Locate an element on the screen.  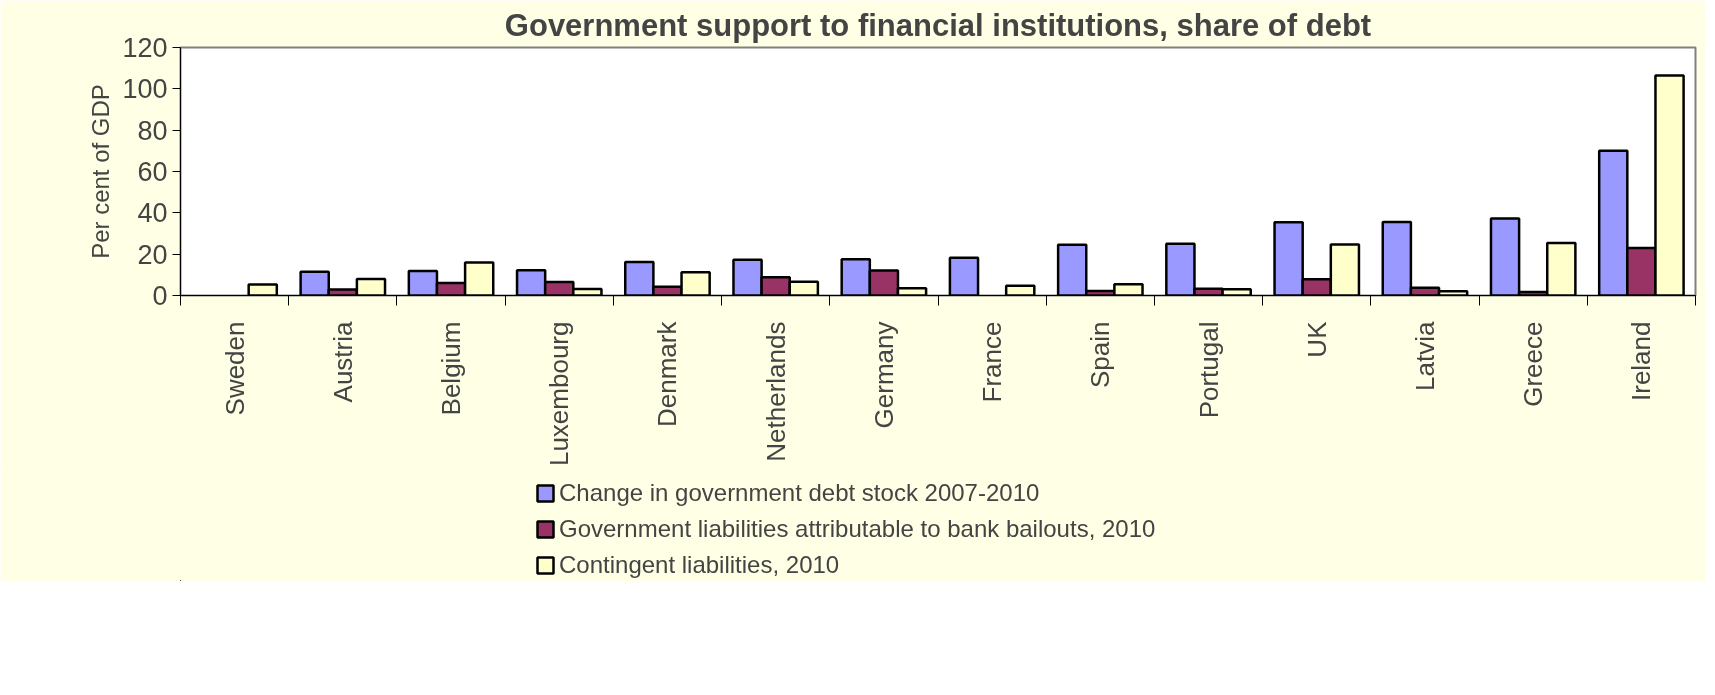
x-tick-label: Portugal is located at coordinates (1208, 370).